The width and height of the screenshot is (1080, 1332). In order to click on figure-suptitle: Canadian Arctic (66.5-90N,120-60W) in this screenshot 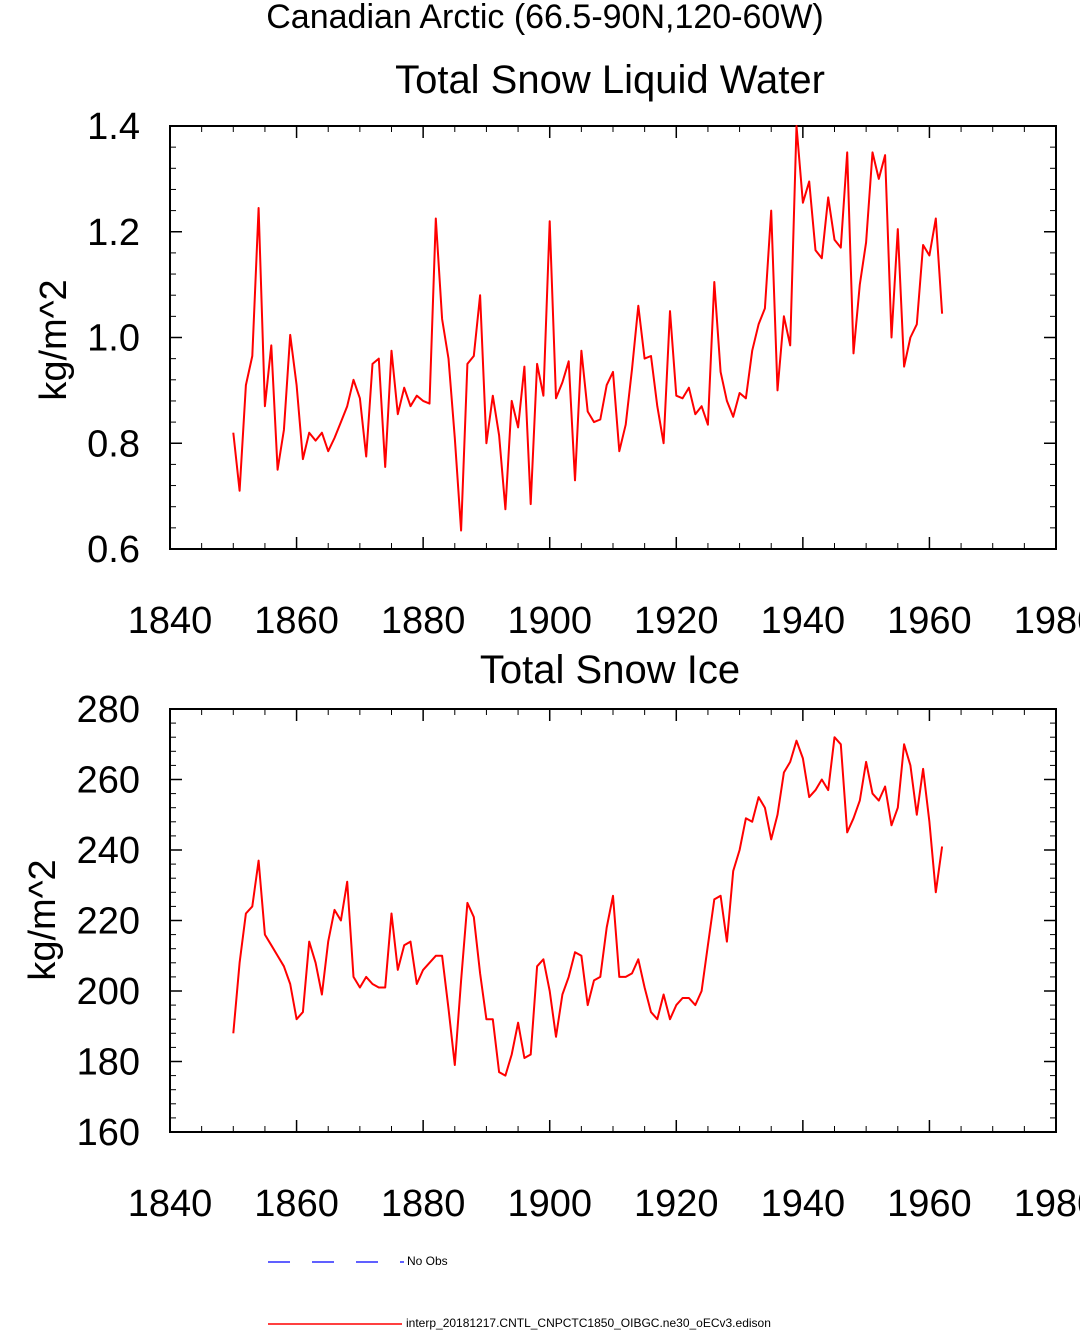, I will do `click(545, 18)`.